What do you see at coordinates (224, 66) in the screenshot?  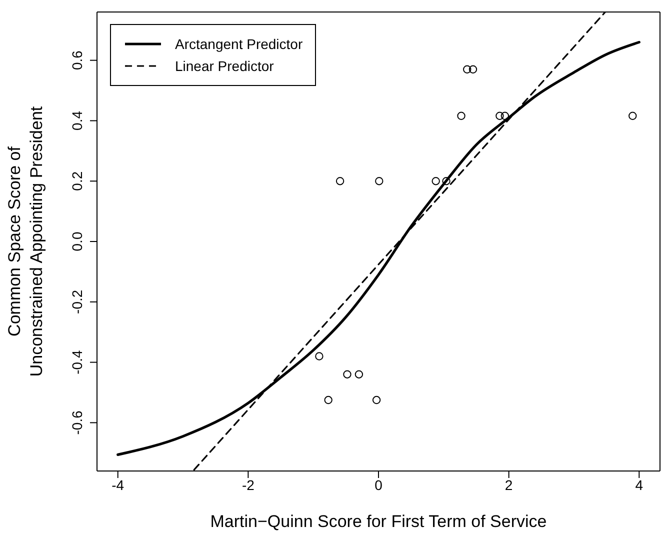 I see `legend-label: Linear Predictor` at bounding box center [224, 66].